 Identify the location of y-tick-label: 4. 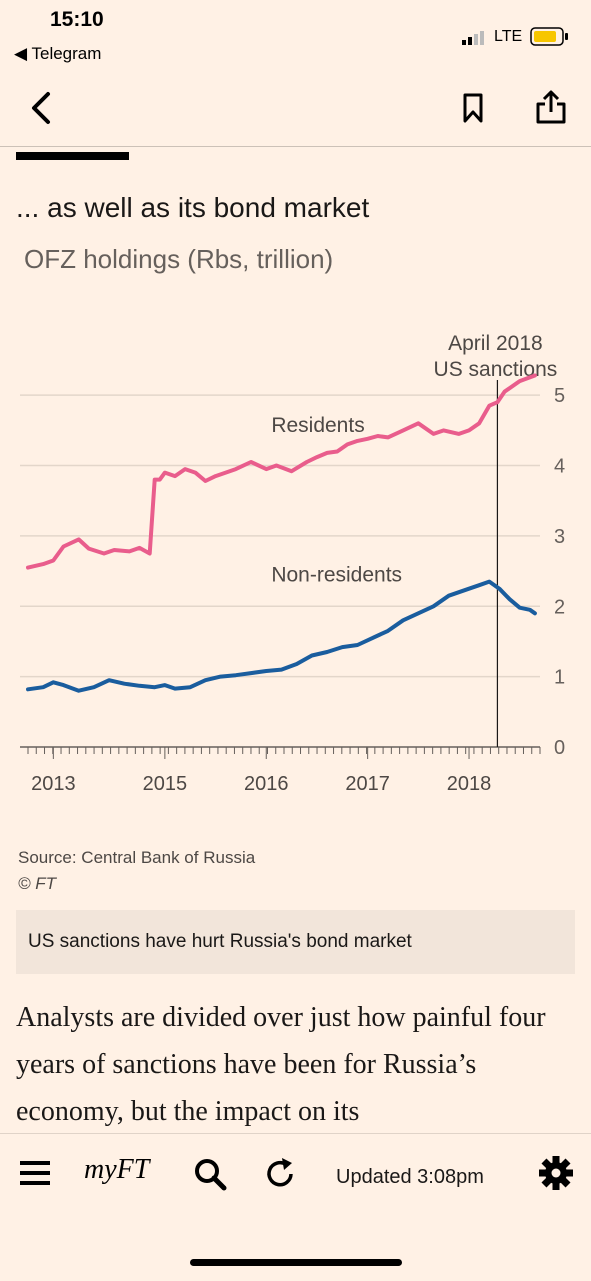
(559, 467).